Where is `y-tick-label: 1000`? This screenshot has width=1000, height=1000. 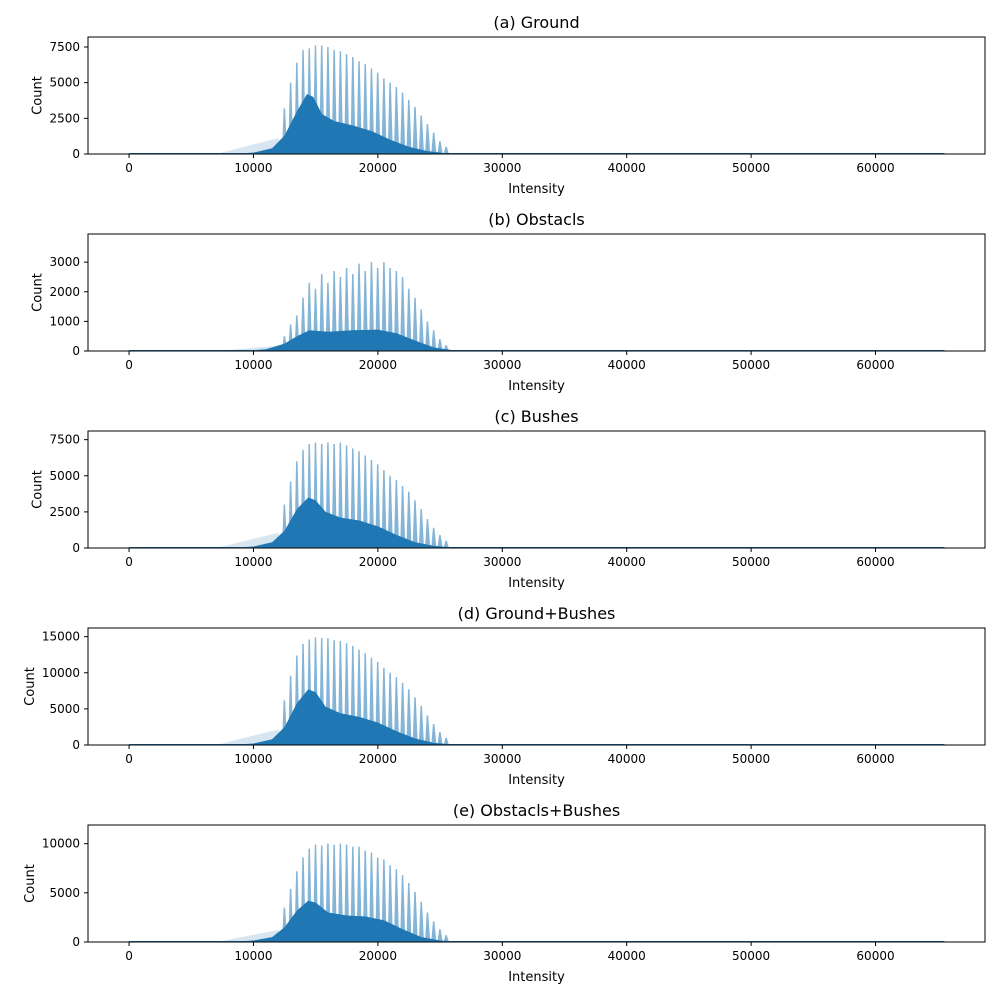
y-tick-label: 1000 is located at coordinates (64, 321).